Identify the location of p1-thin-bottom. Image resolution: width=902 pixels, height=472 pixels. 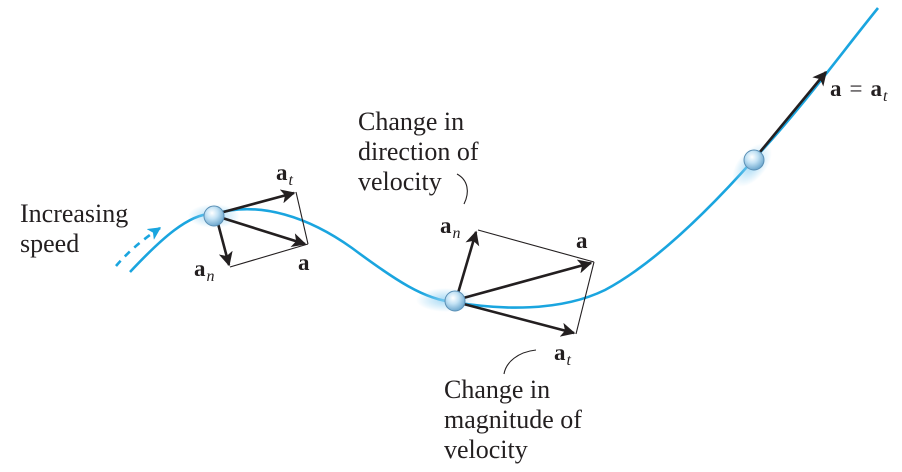
(269, 255).